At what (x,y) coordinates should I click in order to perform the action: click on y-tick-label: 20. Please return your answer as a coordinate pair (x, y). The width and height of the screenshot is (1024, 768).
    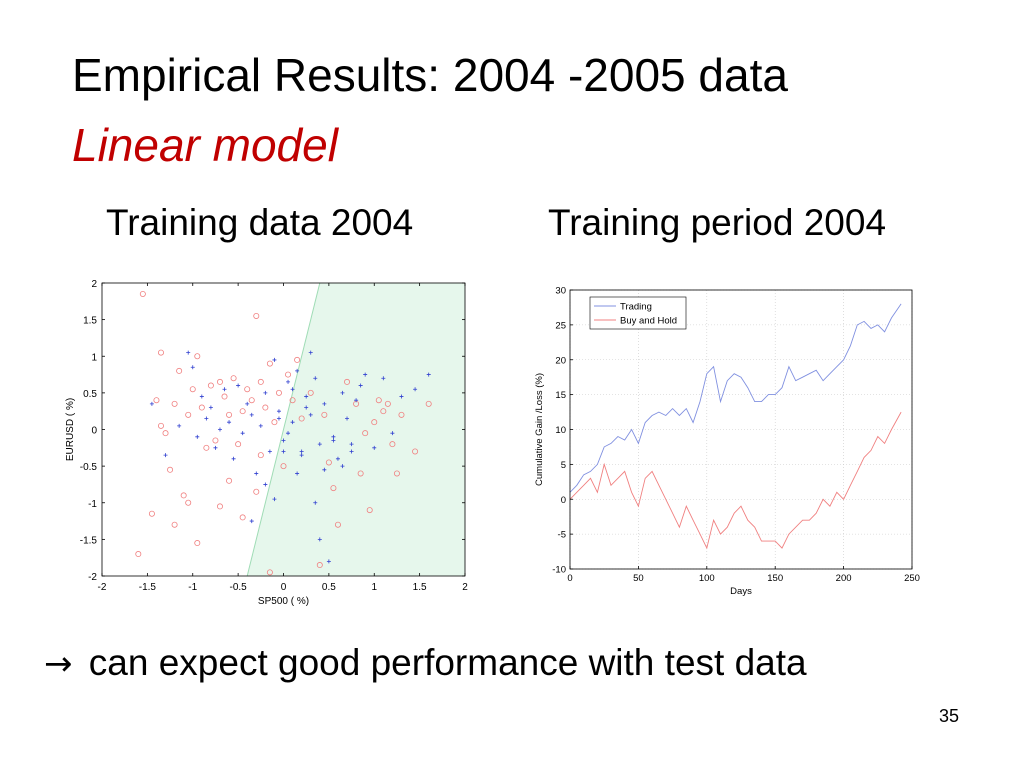
    Looking at the image, I should click on (560, 360).